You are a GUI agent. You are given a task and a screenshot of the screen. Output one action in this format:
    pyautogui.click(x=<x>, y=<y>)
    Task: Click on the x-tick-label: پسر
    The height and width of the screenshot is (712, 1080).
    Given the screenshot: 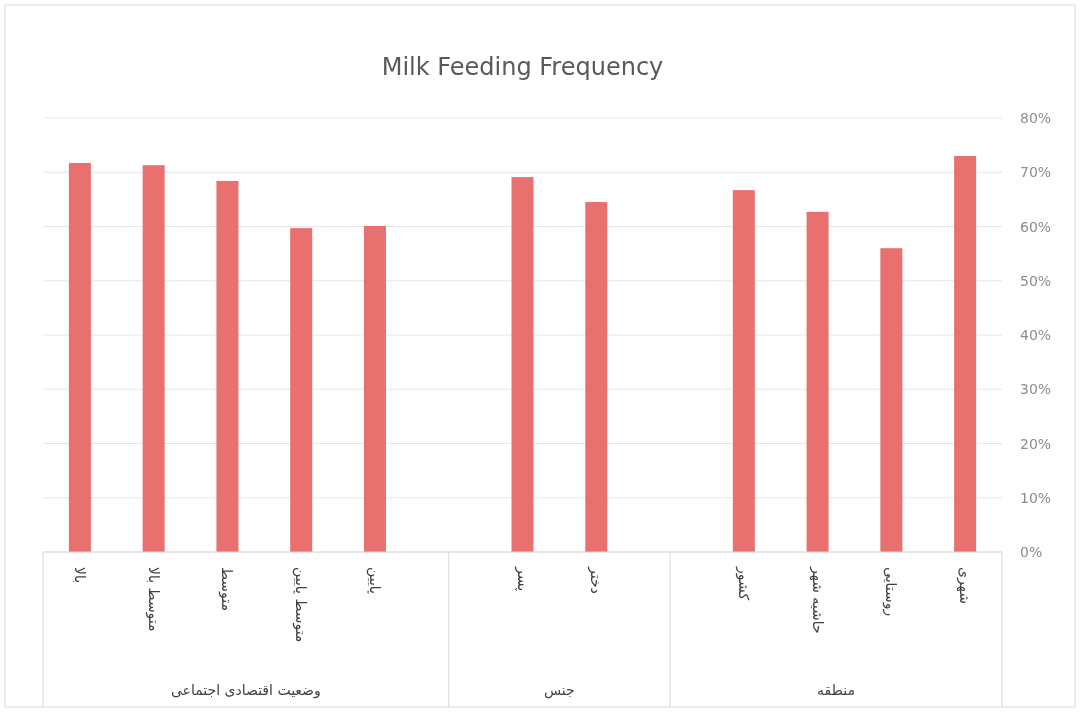 What is the action you would take?
    pyautogui.click(x=522, y=579)
    